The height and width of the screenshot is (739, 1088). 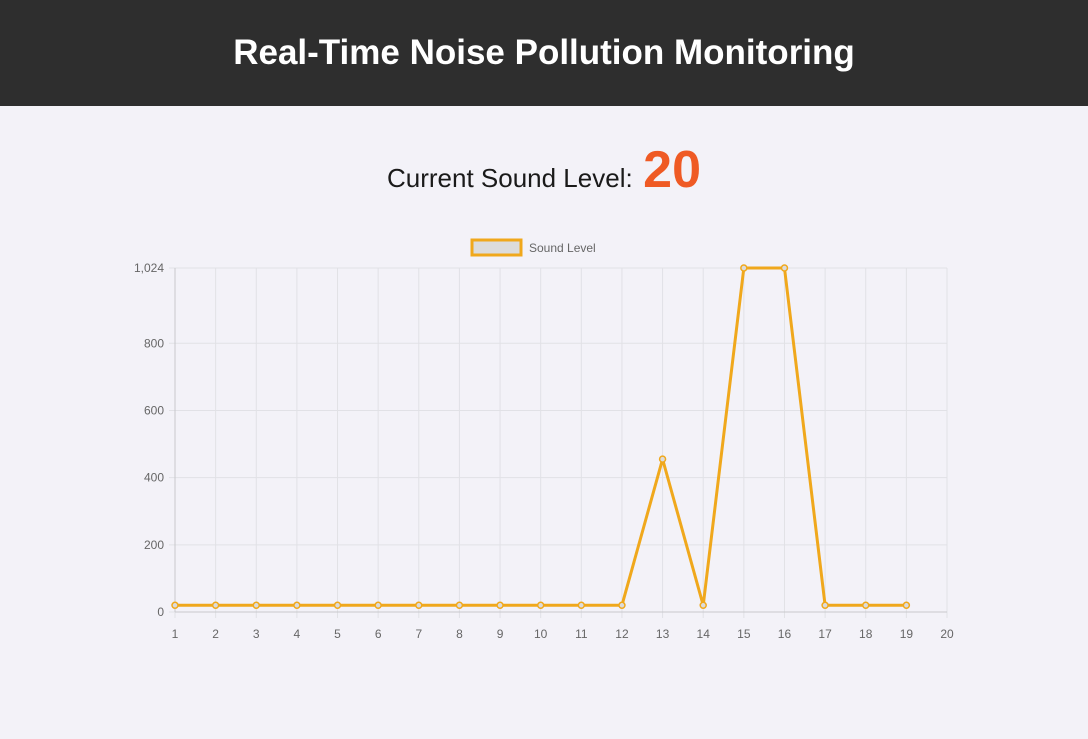 What do you see at coordinates (672, 170) in the screenshot?
I see `current-sound-level-value: 20` at bounding box center [672, 170].